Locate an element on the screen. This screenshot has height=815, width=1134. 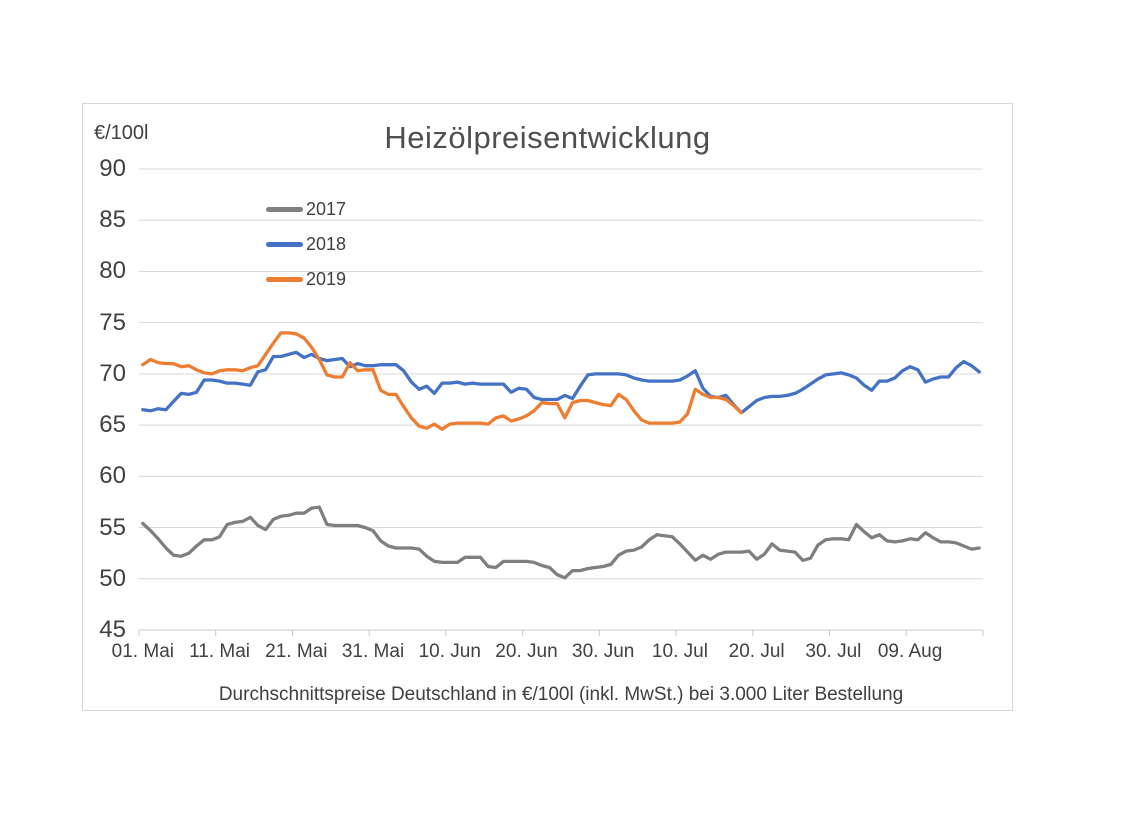
legend-line-swatch-2017 is located at coordinates (284, 209).